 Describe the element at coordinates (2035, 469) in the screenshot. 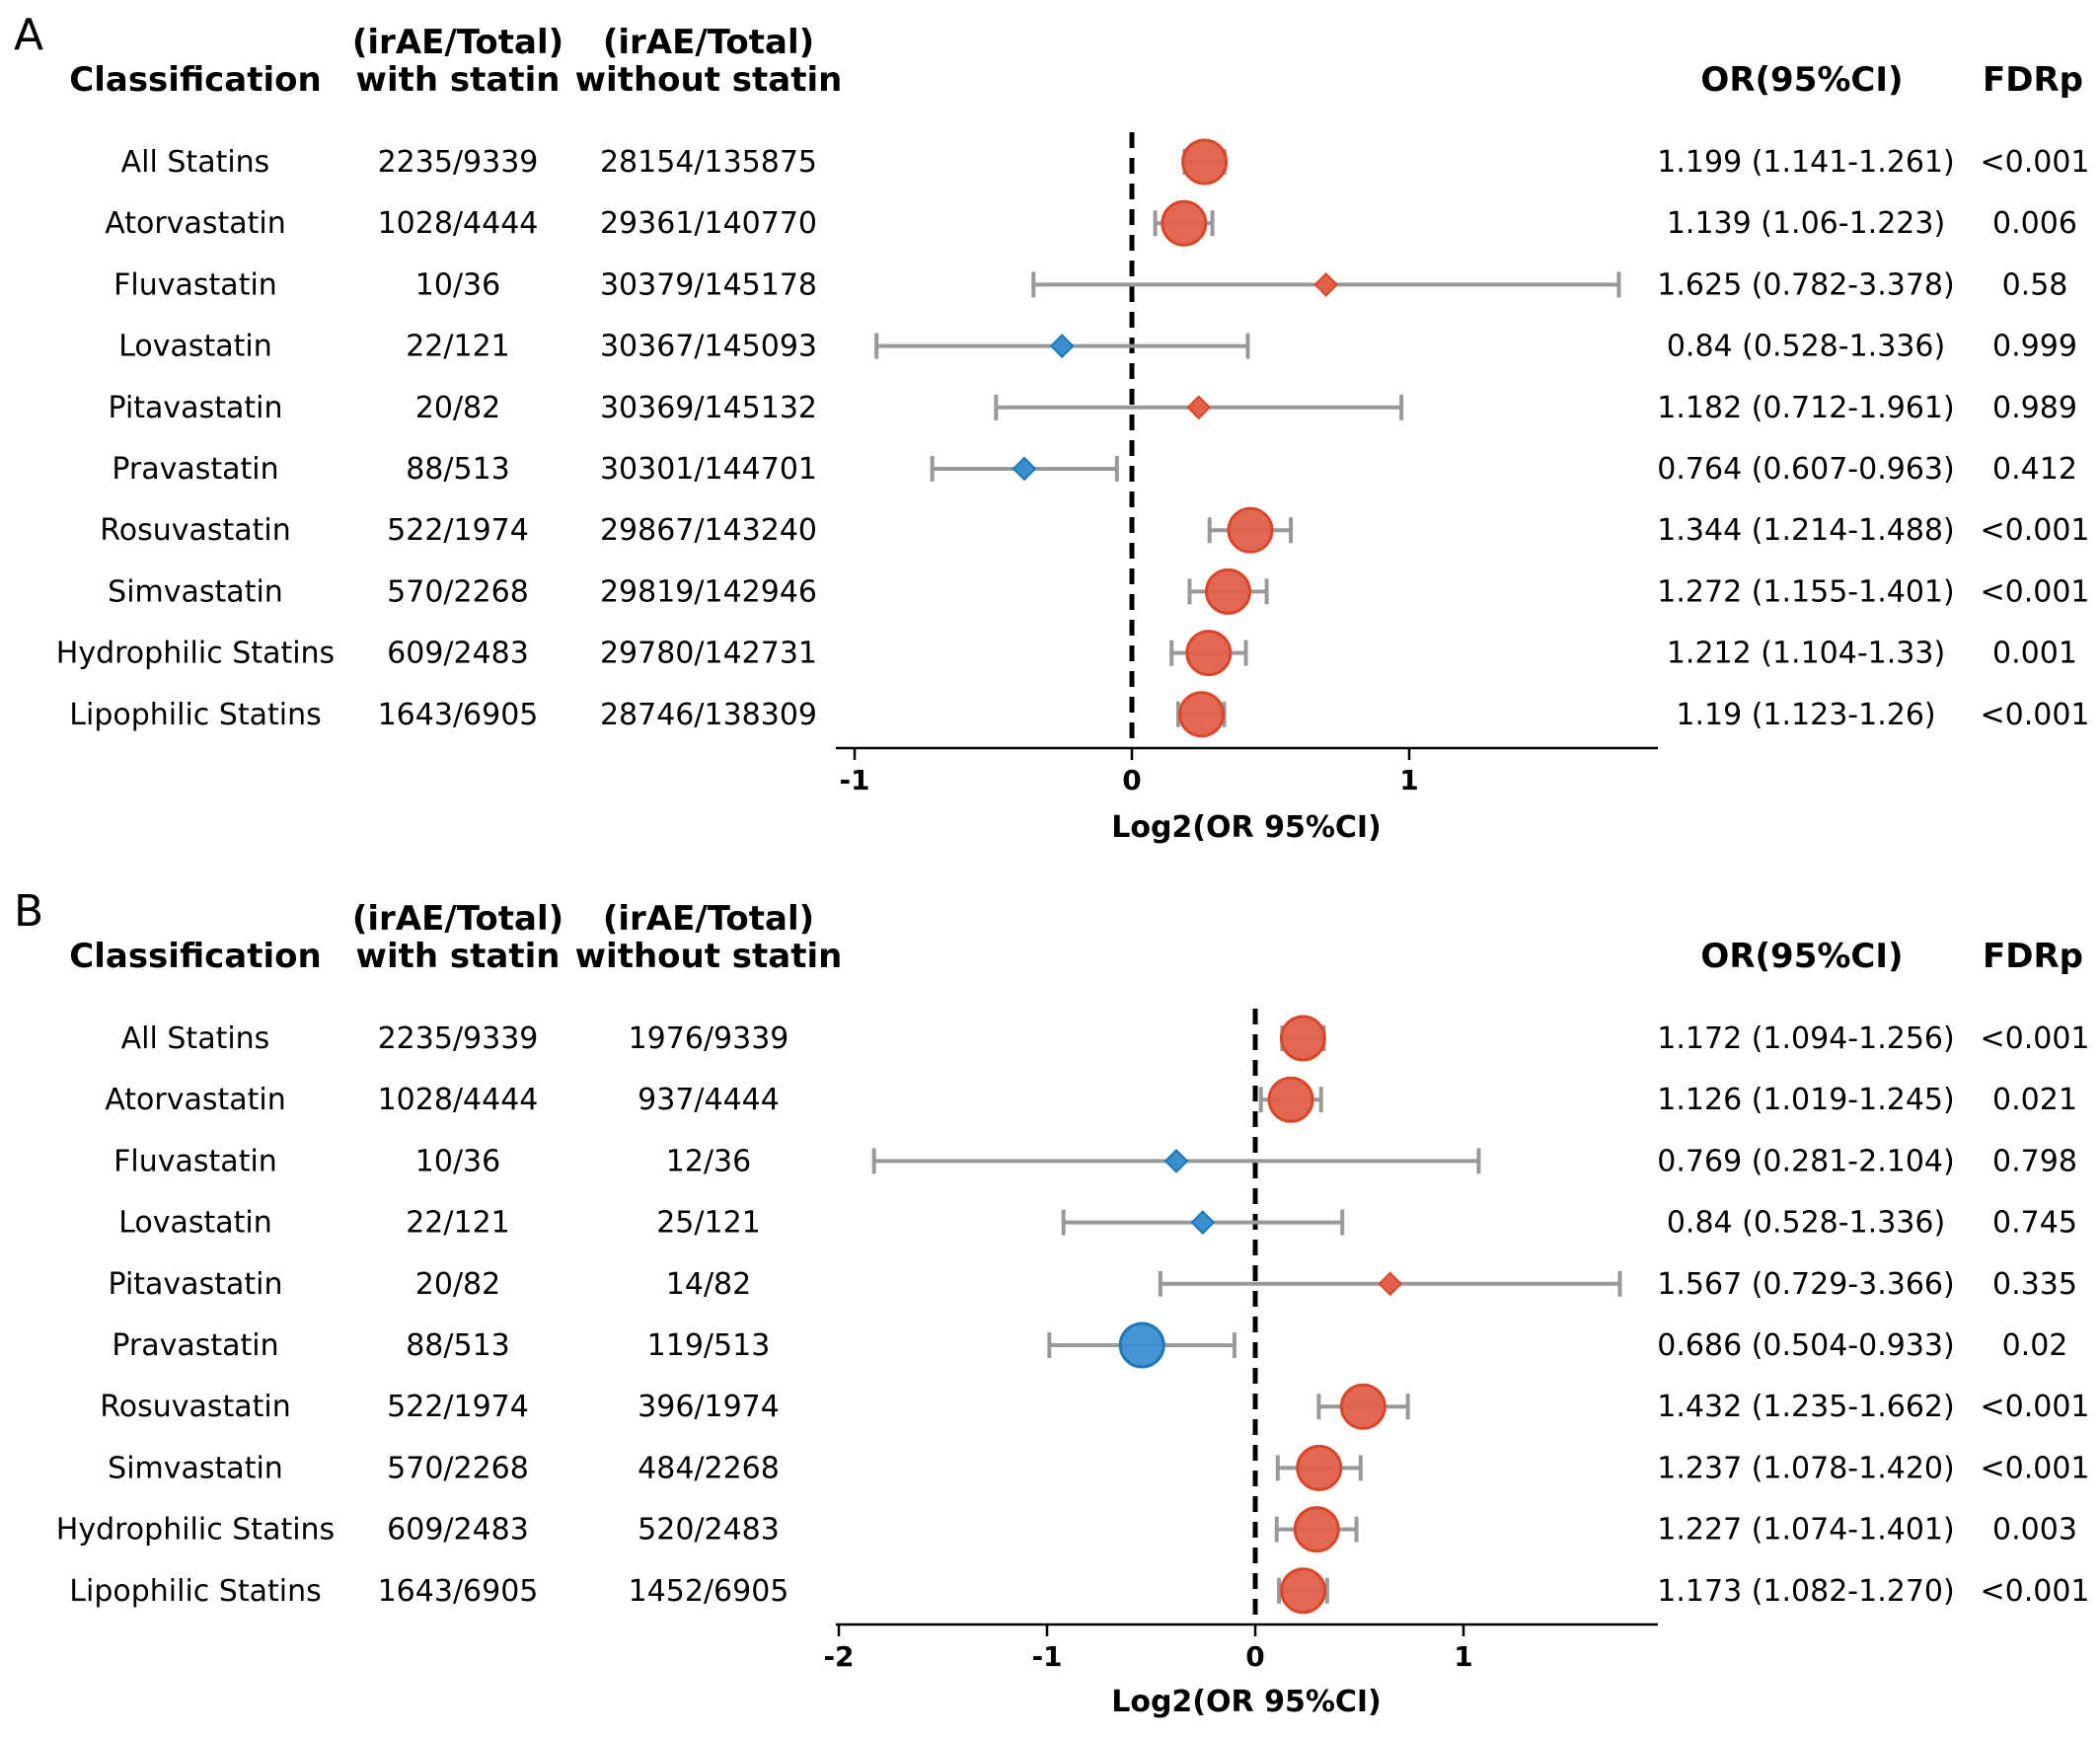

I see `row-fdr: 0.412` at that location.